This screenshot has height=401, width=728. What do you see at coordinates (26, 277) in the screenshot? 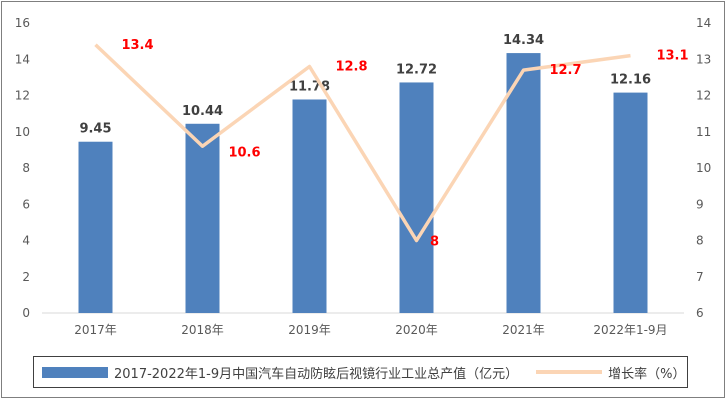
I see `y-tick-label: 2` at bounding box center [26, 277].